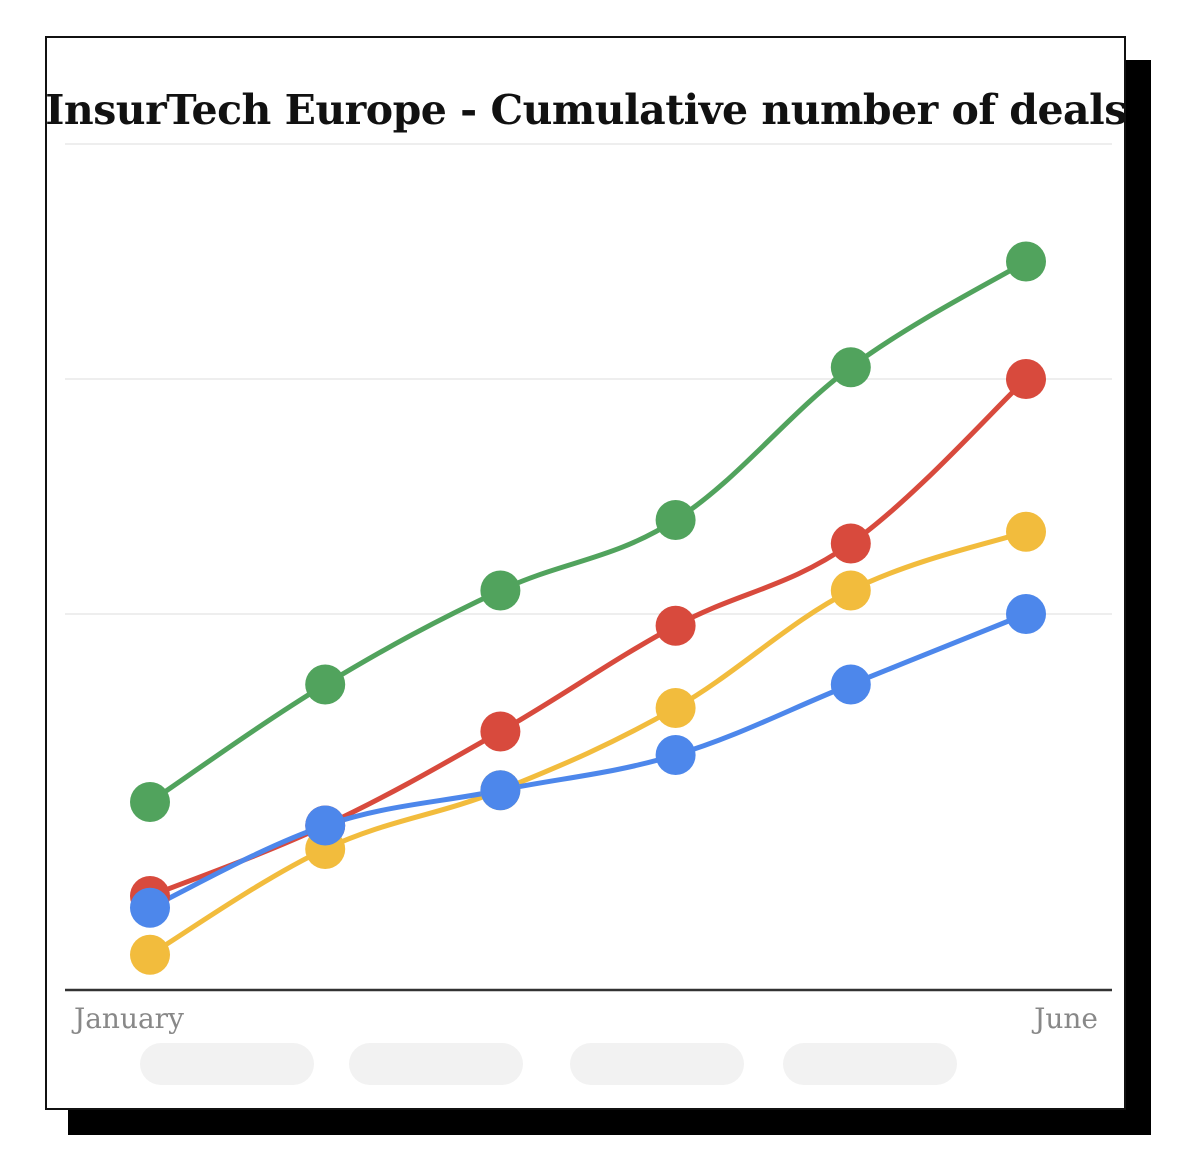  Describe the element at coordinates (127, 1018) in the screenshot. I see `x-tick-label-first: January` at that location.